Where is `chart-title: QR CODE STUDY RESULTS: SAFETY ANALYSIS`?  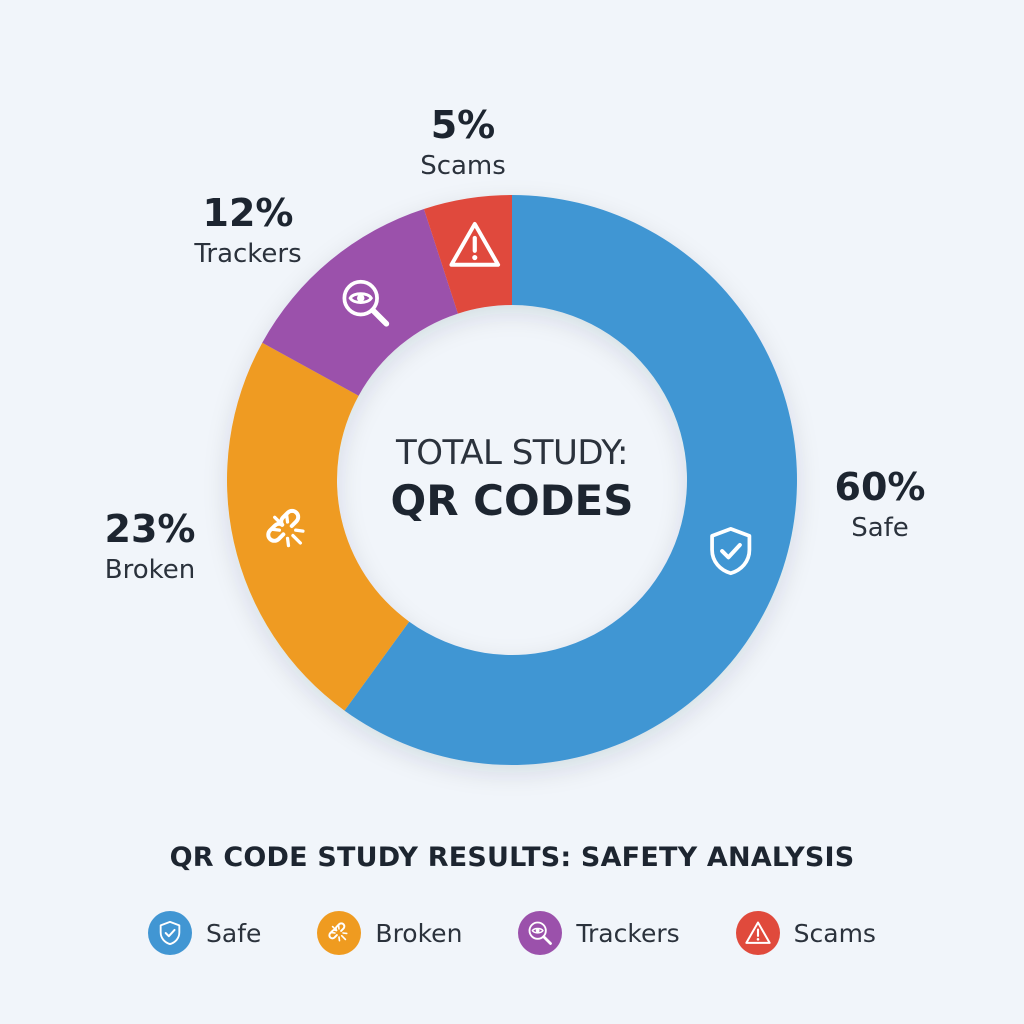 chart-title: QR CODE STUDY RESULTS: SAFETY ANALYSIS is located at coordinates (512, 857).